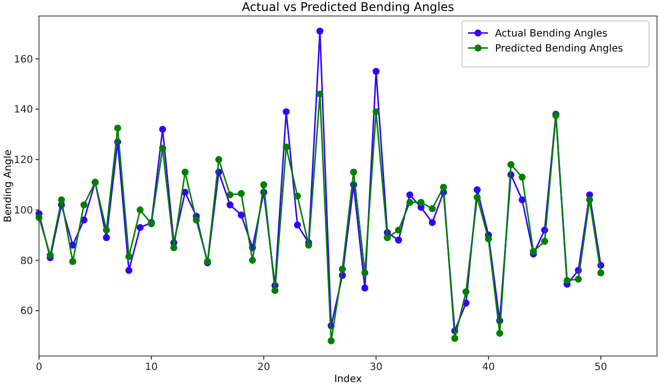 This screenshot has width=659, height=385. Describe the element at coordinates (601, 367) in the screenshot. I see `x-tick-label: 50` at that location.